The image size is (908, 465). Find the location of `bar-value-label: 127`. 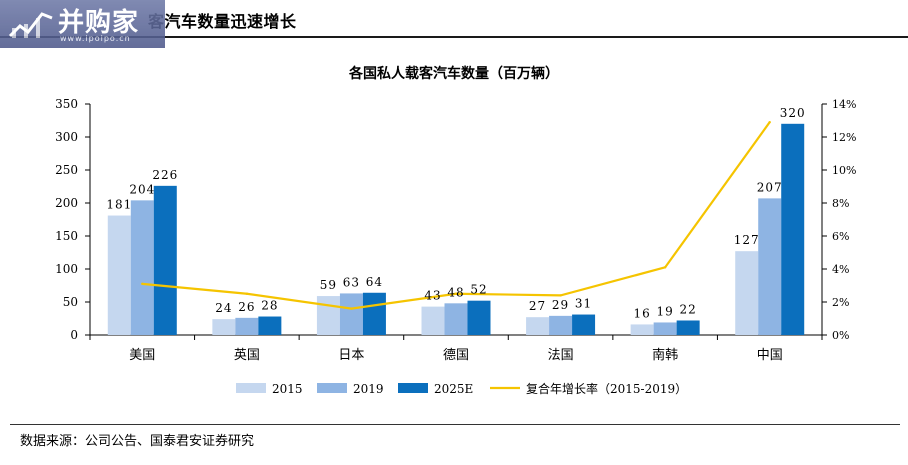

bar-value-label: 127 is located at coordinates (747, 240).